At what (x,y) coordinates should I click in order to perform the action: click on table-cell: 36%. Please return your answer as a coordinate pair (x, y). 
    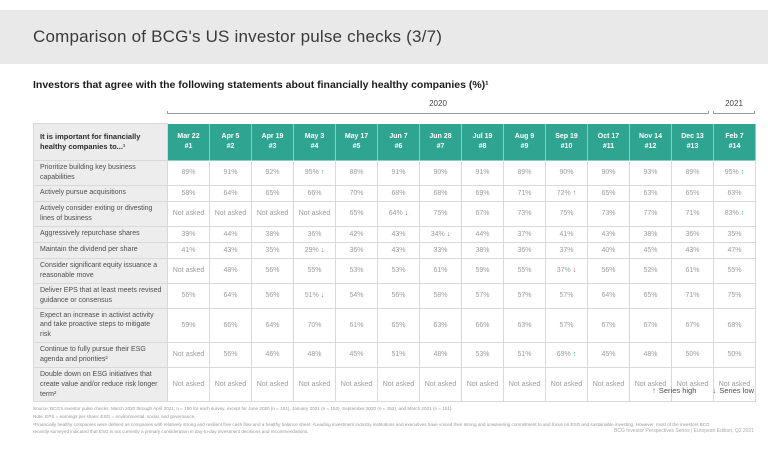
    Looking at the image, I should click on (356, 250).